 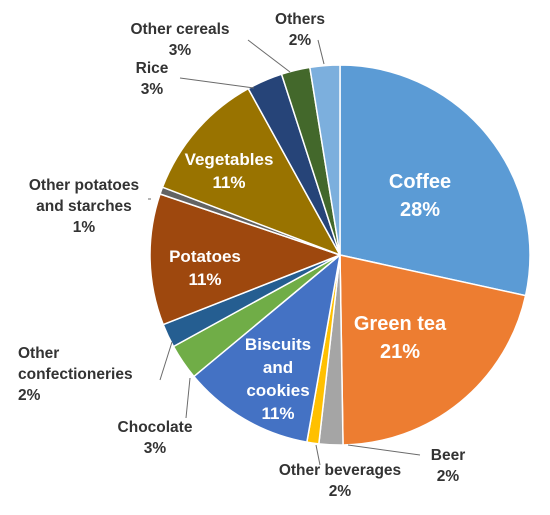 I want to click on label-others: Others 2%, so click(x=300, y=30).